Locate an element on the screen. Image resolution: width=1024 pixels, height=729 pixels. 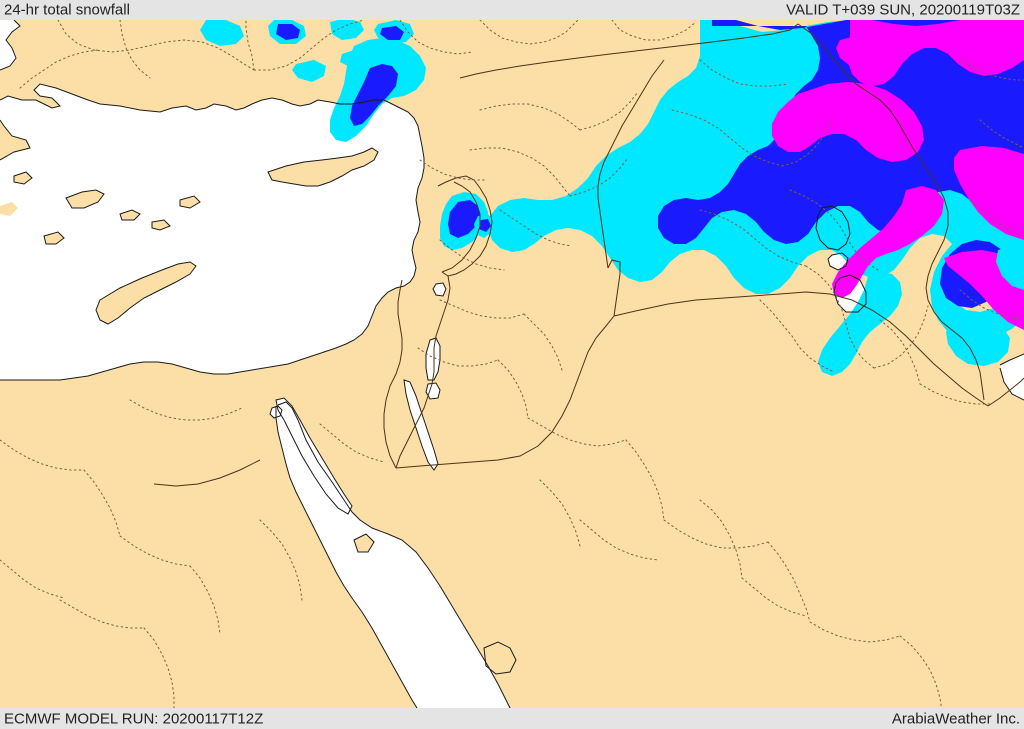
border-egypt-south is located at coordinates (207, 473).